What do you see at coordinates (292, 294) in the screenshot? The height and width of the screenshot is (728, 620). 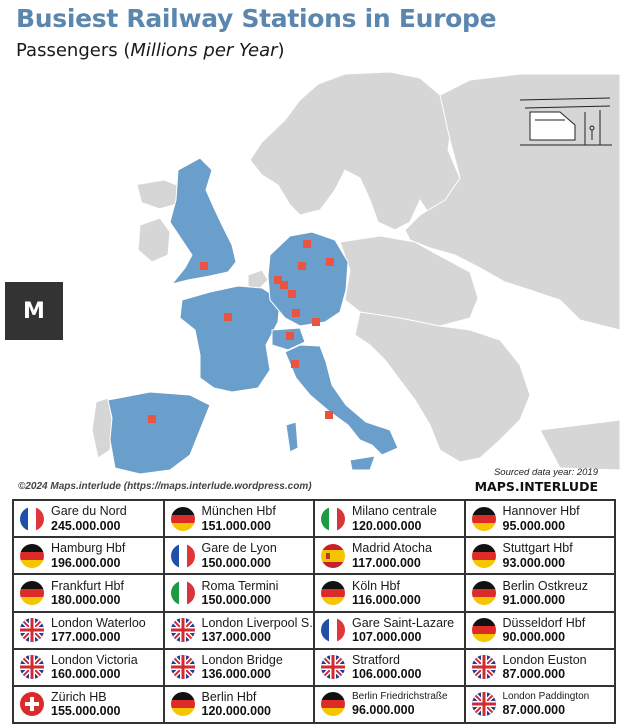 I see `marker-frankfurt` at bounding box center [292, 294].